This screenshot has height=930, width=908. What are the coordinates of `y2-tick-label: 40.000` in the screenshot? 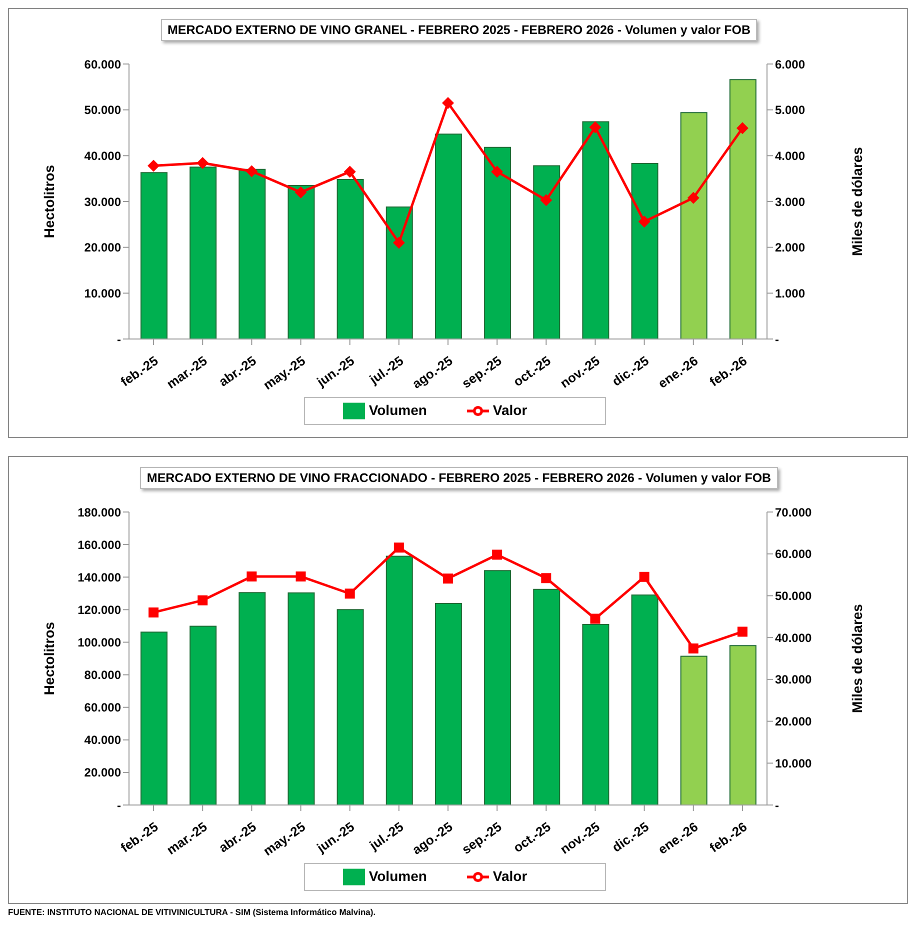 It's located at (793, 637).